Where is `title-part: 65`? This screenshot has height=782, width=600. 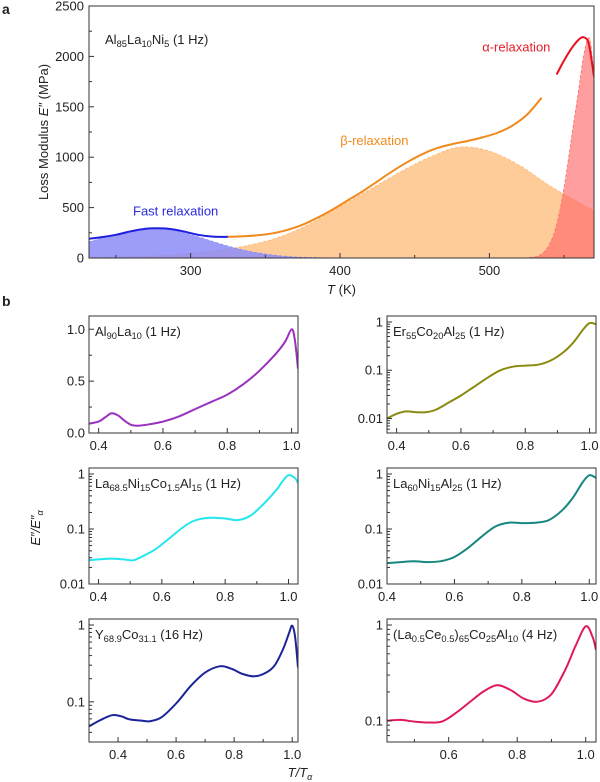 title-part: 65 is located at coordinates (464, 639).